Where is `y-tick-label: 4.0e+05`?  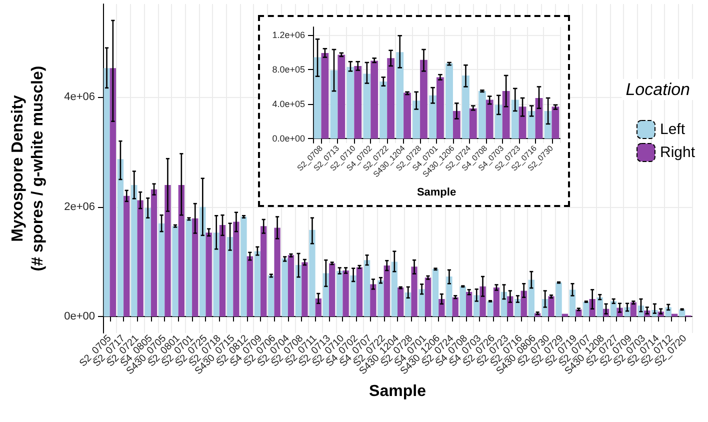
y-tick-label: 4.0e+05 is located at coordinates (288, 104).